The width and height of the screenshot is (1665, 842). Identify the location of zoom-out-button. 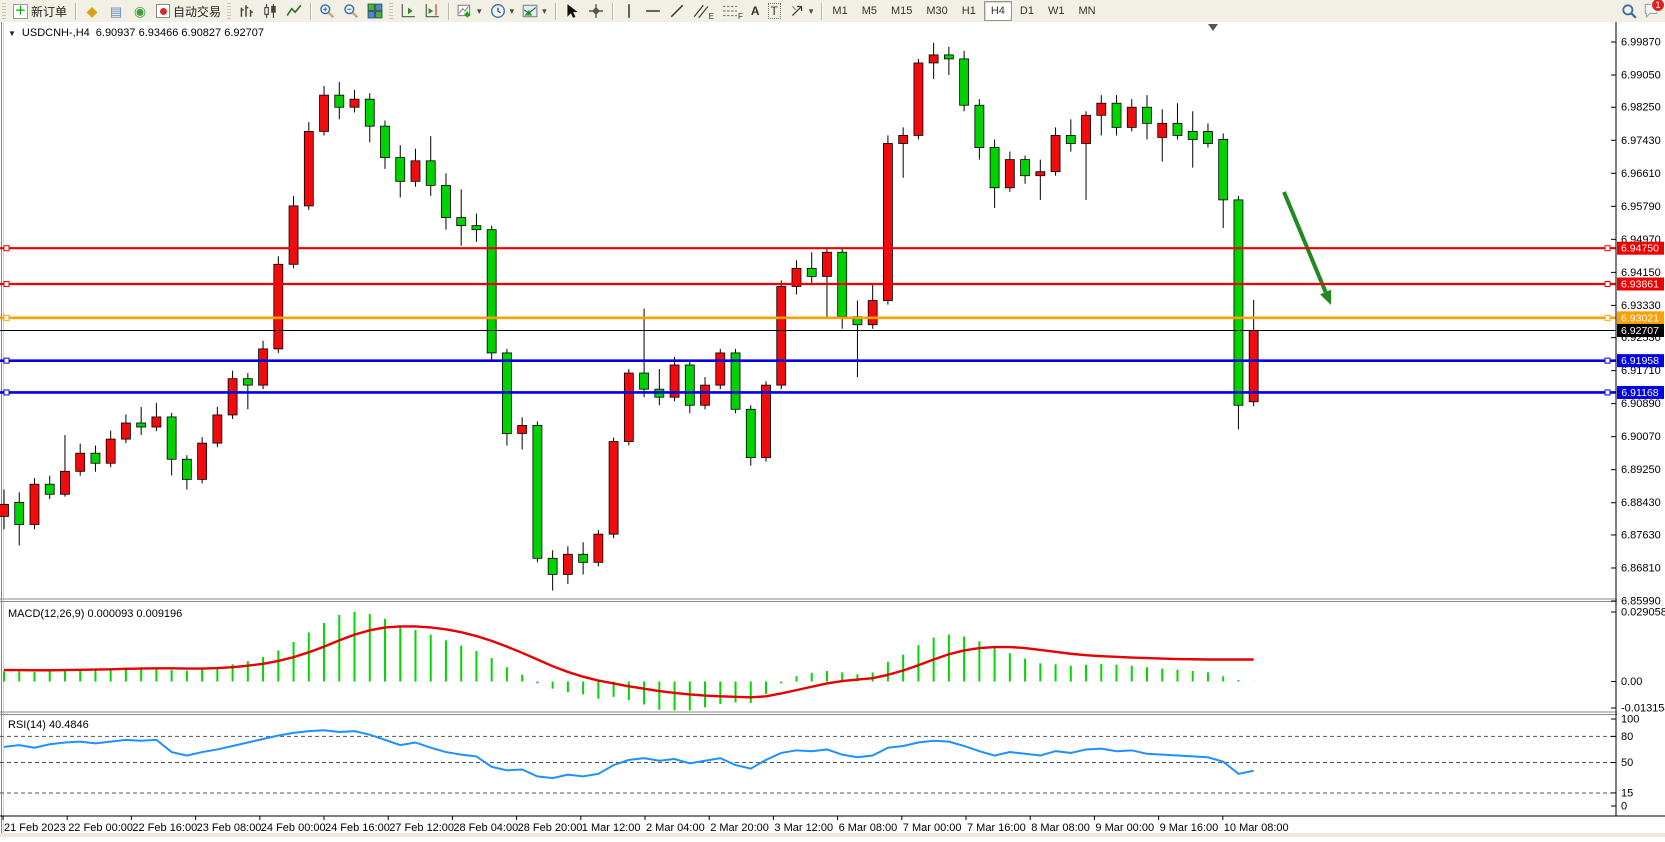
(351, 11).